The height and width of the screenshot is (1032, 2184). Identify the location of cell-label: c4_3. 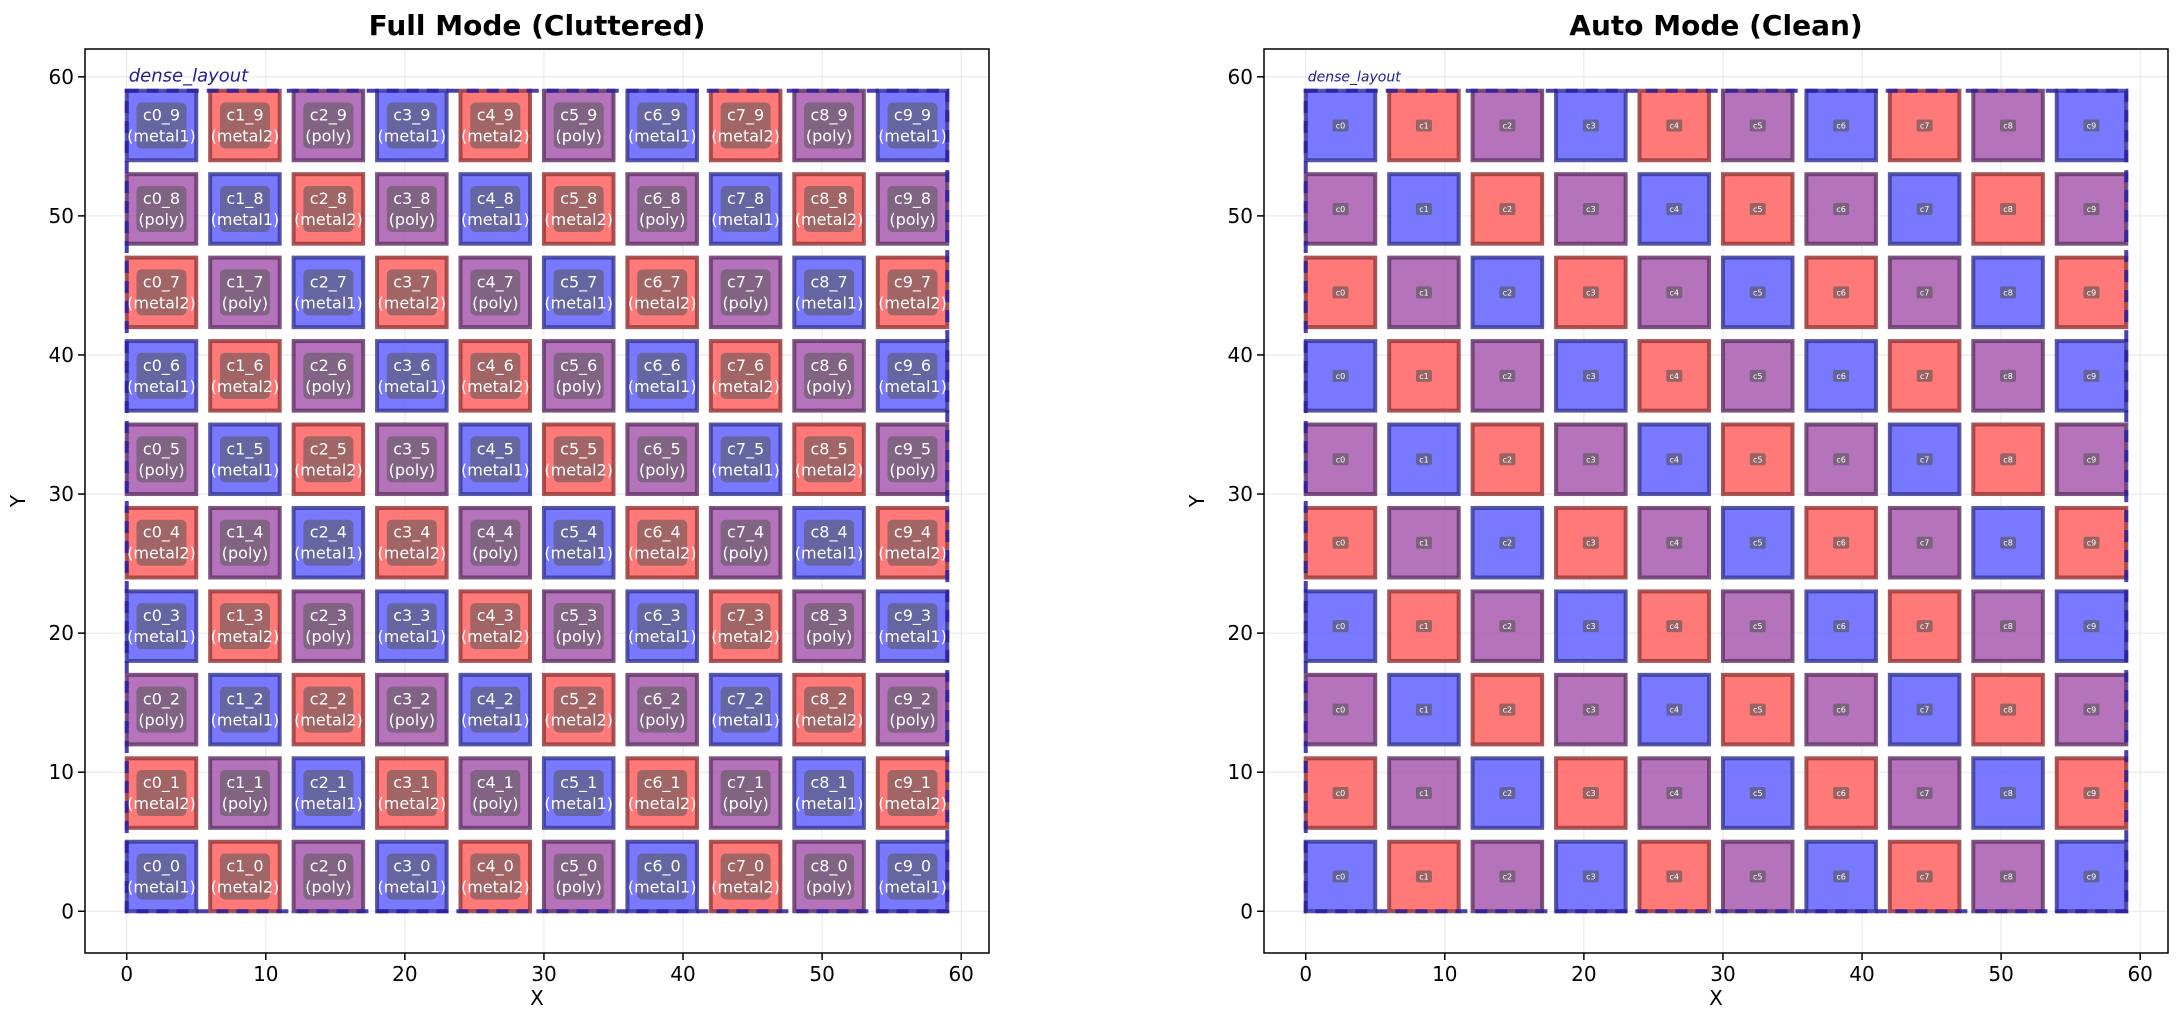
(495, 616).